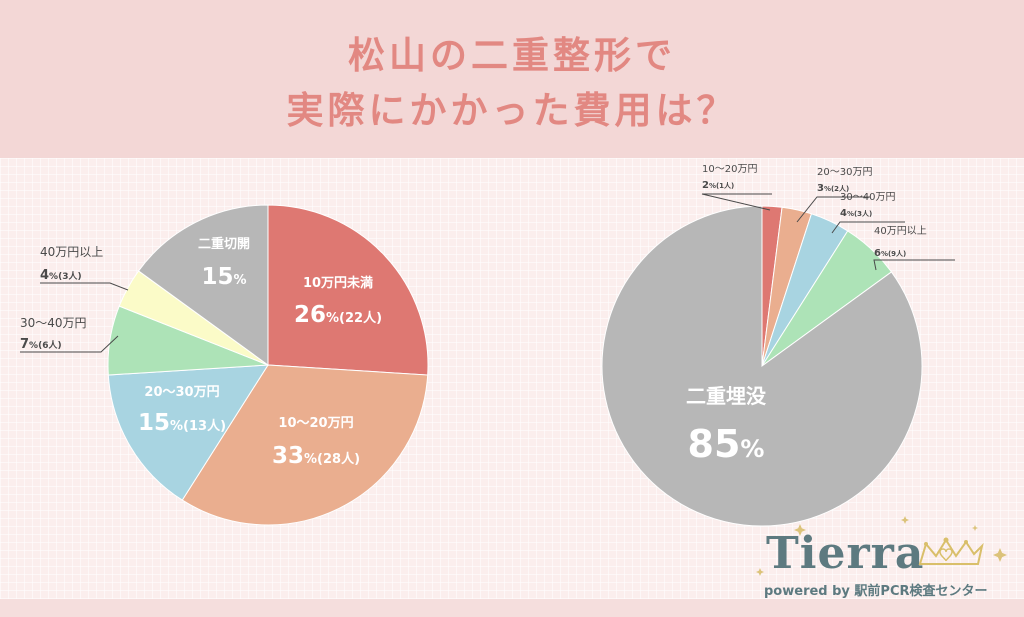 This screenshot has width=1024, height=617. Describe the element at coordinates (512, 55) in the screenshot. I see `page-title-line-1: 松山の二重整形で` at that location.